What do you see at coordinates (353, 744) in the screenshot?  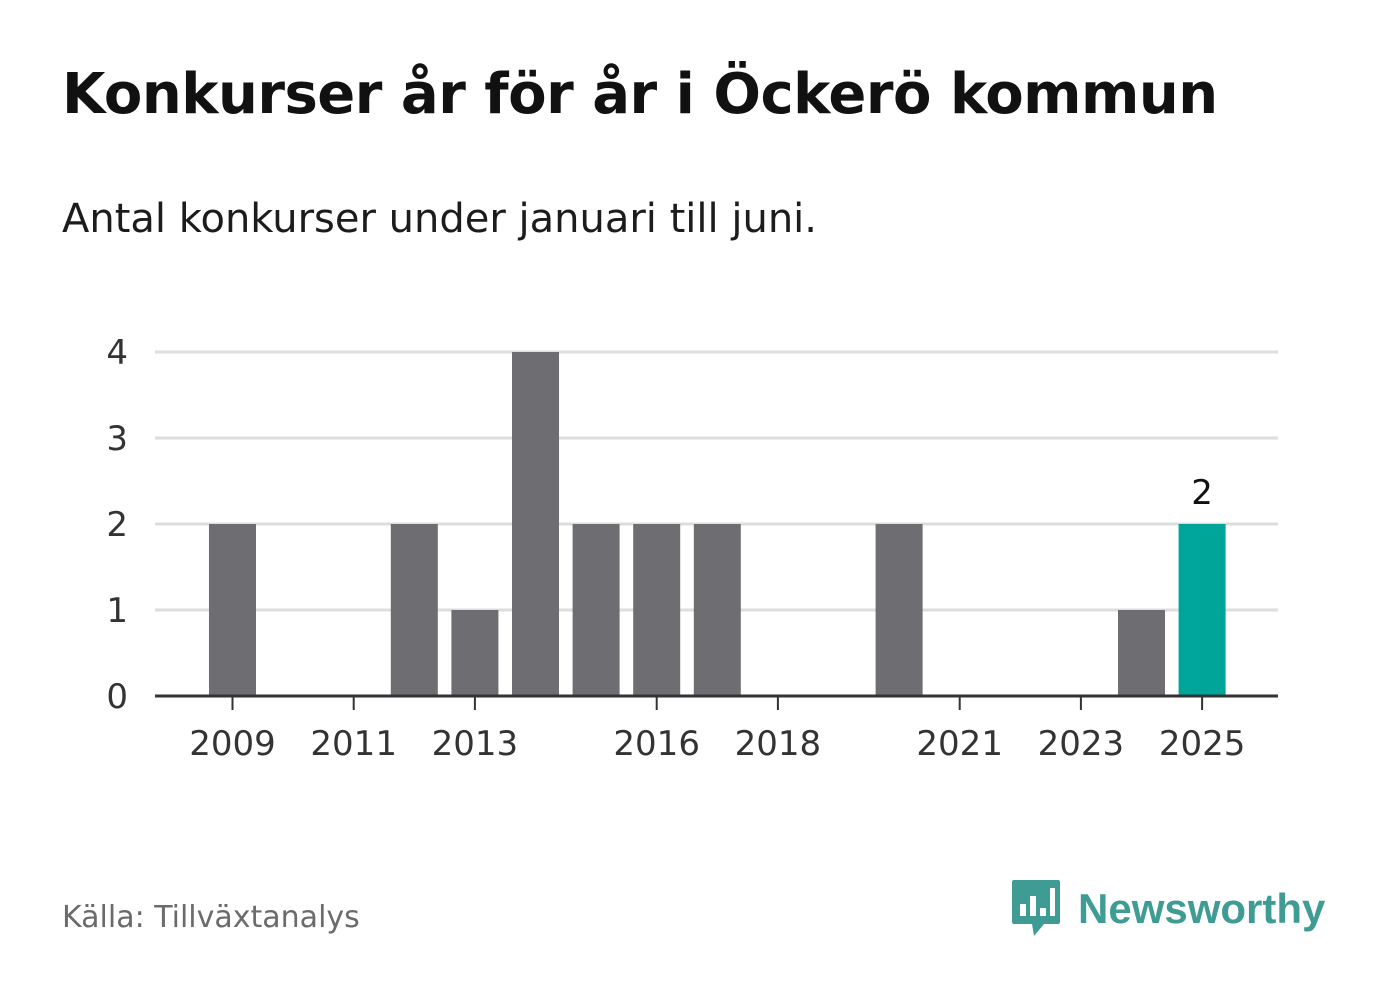 I see `x-tick-label: 2011` at bounding box center [353, 744].